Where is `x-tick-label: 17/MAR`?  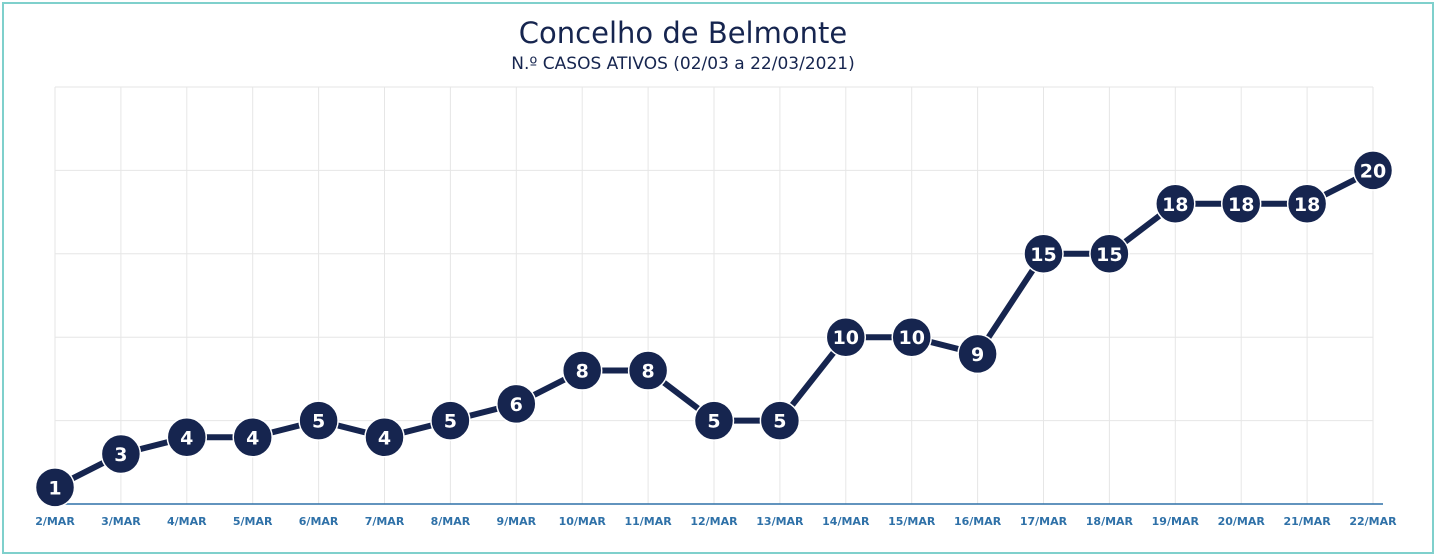
x-tick-label: 17/MAR is located at coordinates (1044, 521).